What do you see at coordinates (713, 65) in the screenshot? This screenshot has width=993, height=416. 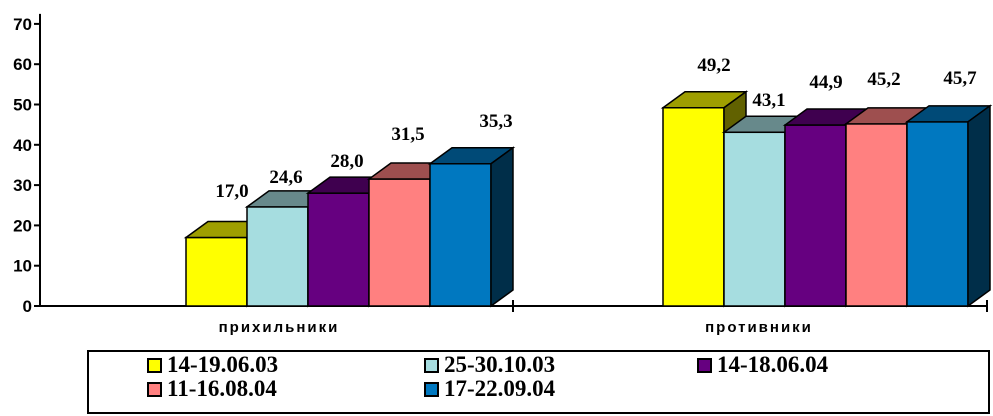 I see `data-label: 49,2` at bounding box center [713, 65].